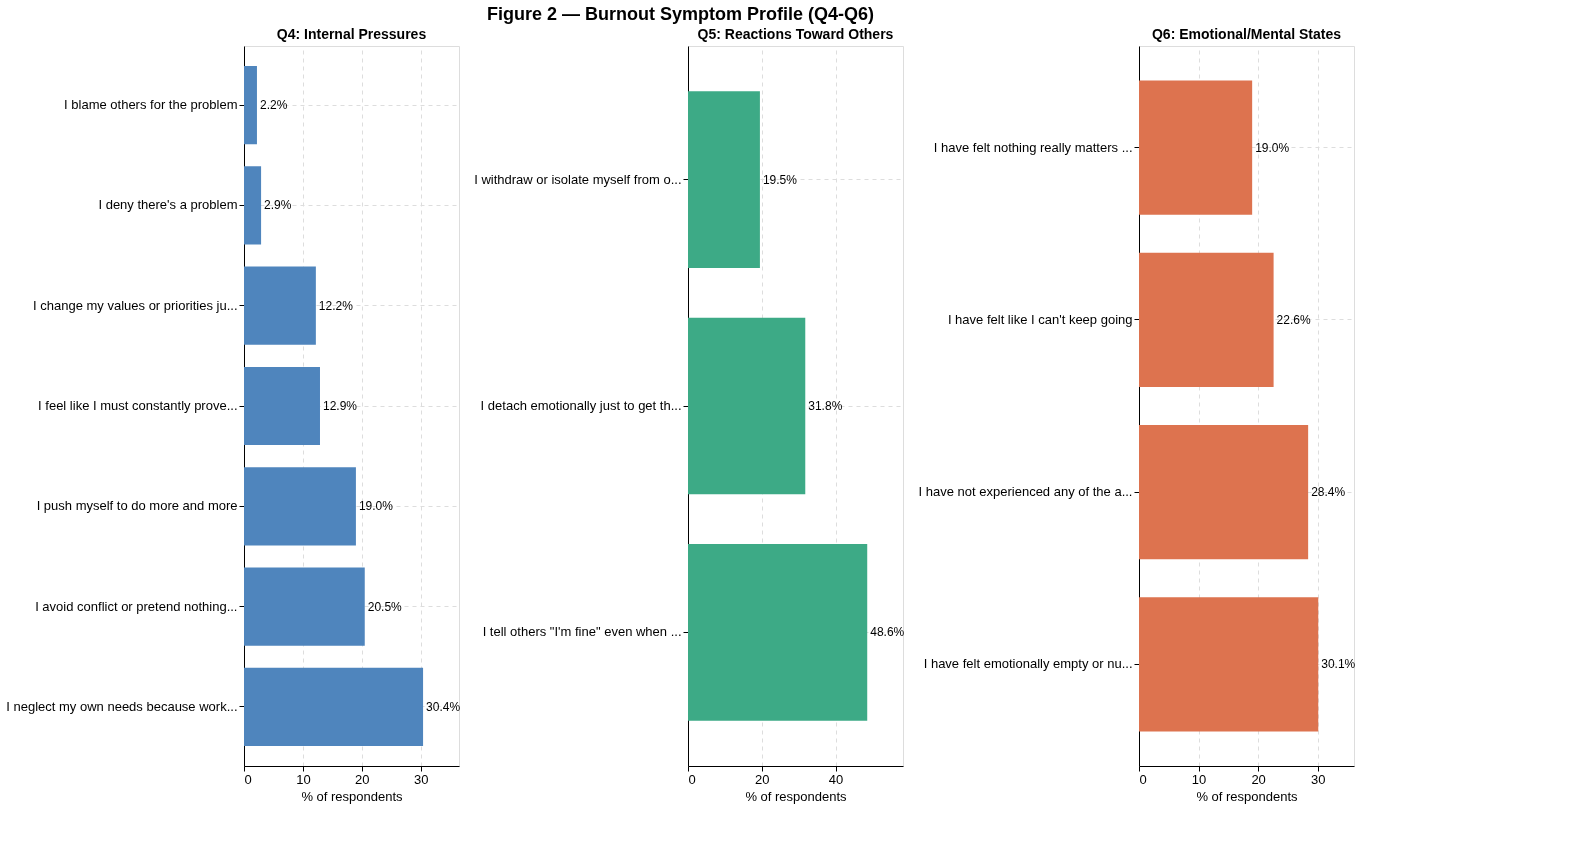  I want to click on data-label: 30.1%, so click(1338, 664).